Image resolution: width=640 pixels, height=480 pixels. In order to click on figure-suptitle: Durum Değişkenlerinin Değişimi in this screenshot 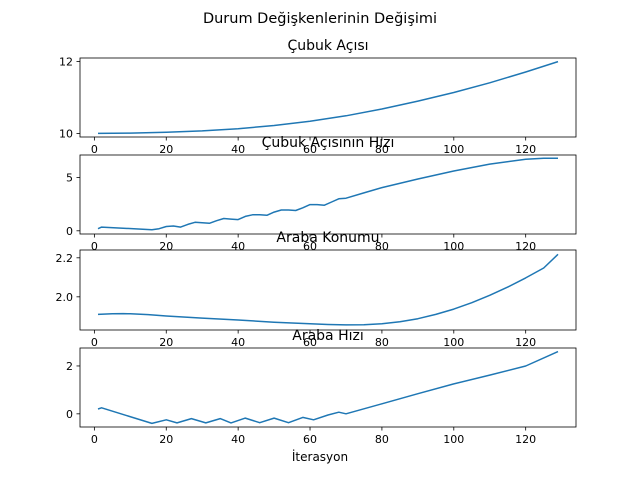, I will do `click(320, 19)`.